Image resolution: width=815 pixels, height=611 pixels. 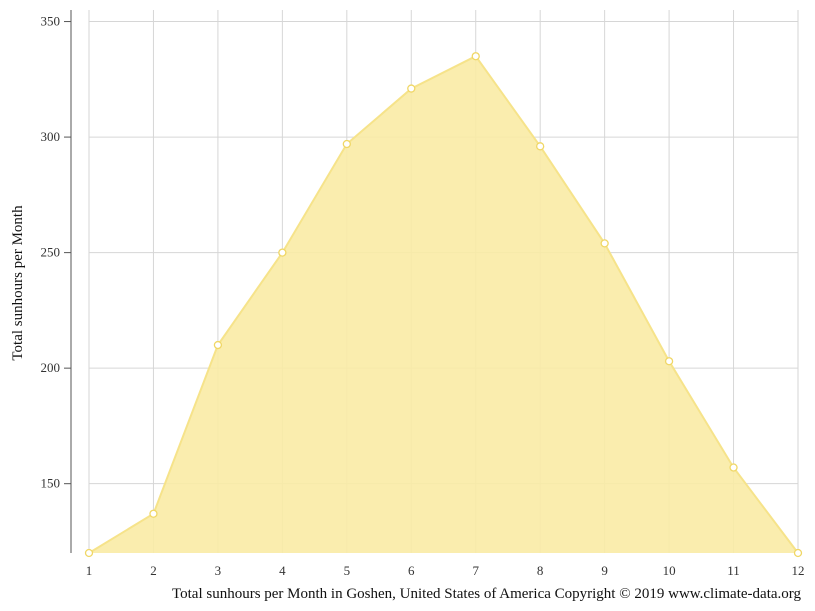 I want to click on x-tick-label-10: 10, so click(x=669, y=570).